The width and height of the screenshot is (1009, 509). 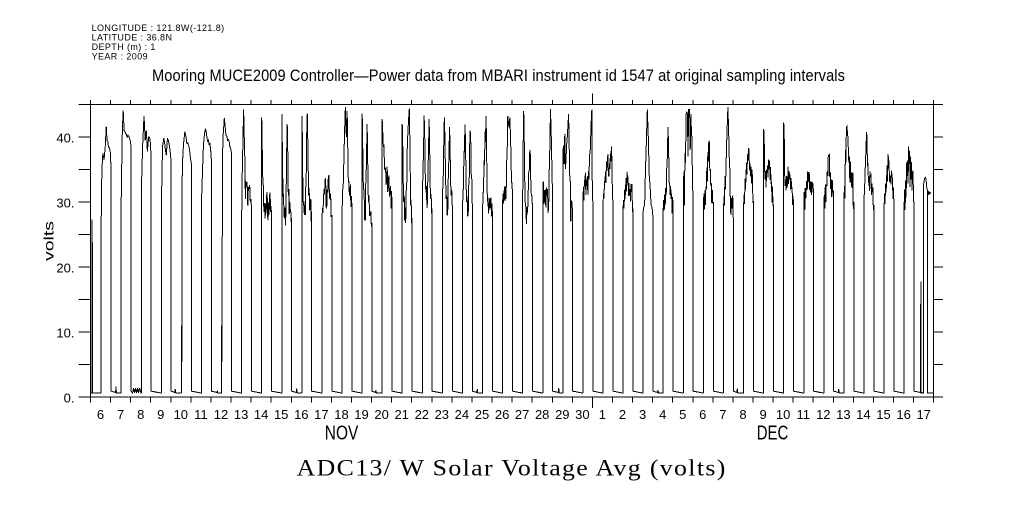 What do you see at coordinates (49, 241) in the screenshot?
I see `svg-text: volts` at bounding box center [49, 241].